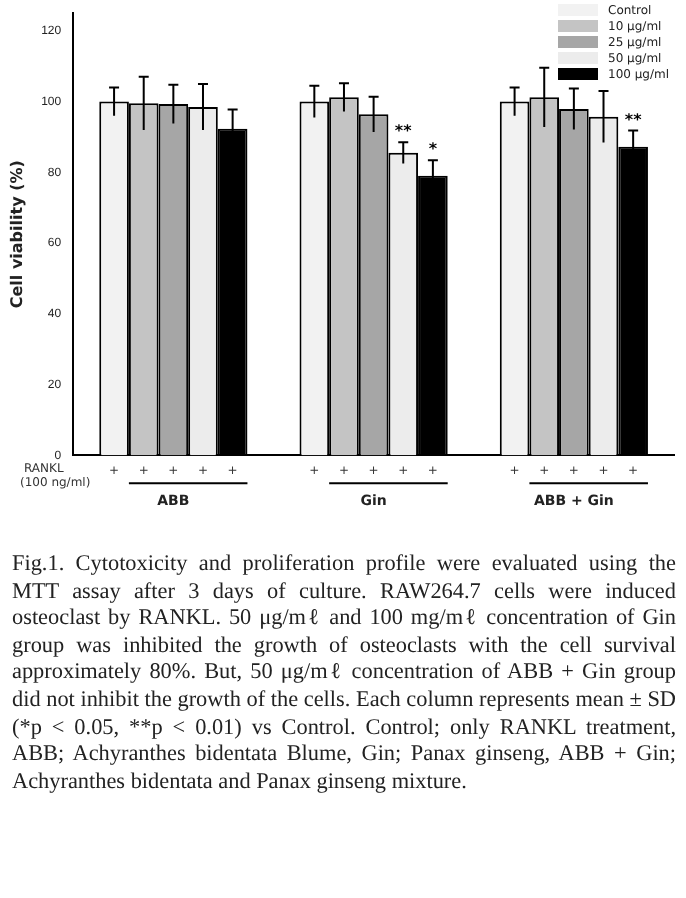  What do you see at coordinates (16, 234) in the screenshot?
I see `y-axis-title: Cell viability (%)` at bounding box center [16, 234].